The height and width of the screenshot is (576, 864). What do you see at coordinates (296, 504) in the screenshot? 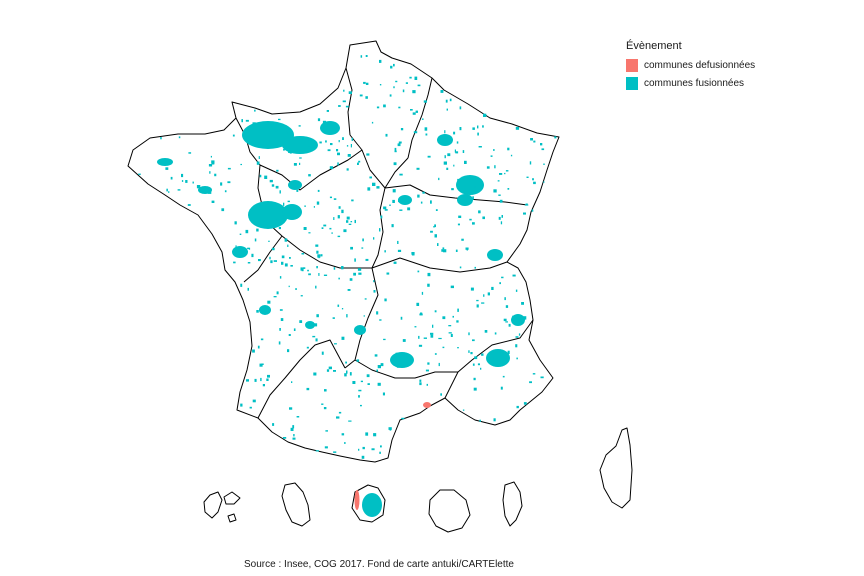
I see `martinique` at bounding box center [296, 504].